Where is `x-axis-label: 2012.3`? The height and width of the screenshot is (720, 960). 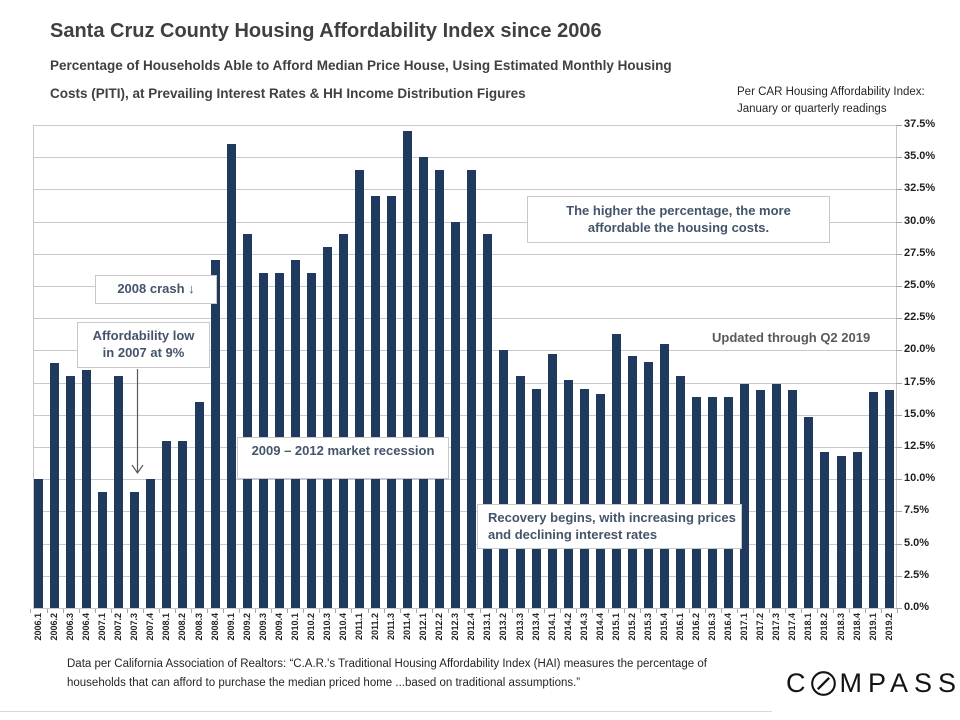 x-axis-label: 2012.3 is located at coordinates (455, 627).